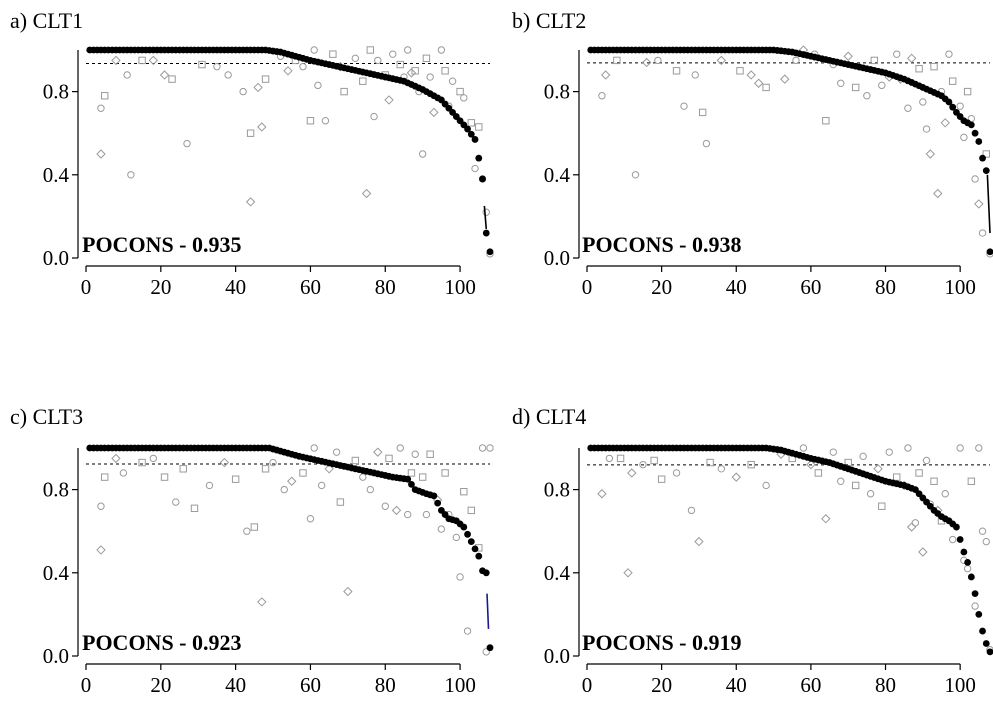 This screenshot has width=993, height=708. What do you see at coordinates (662, 642) in the screenshot?
I see `pocons-annotation: POCONS - 0.919` at bounding box center [662, 642].